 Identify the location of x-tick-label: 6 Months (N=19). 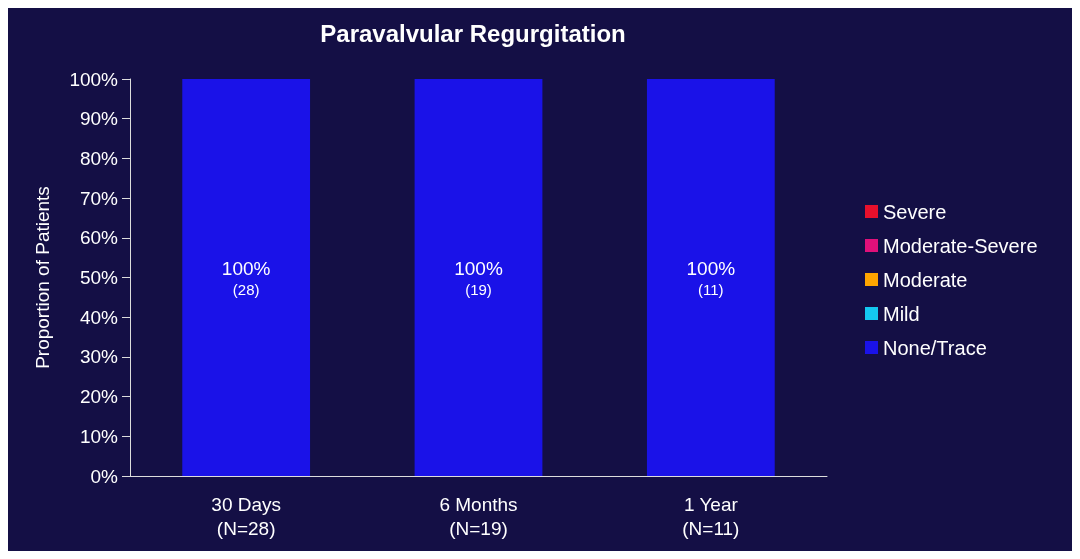
(478, 516).